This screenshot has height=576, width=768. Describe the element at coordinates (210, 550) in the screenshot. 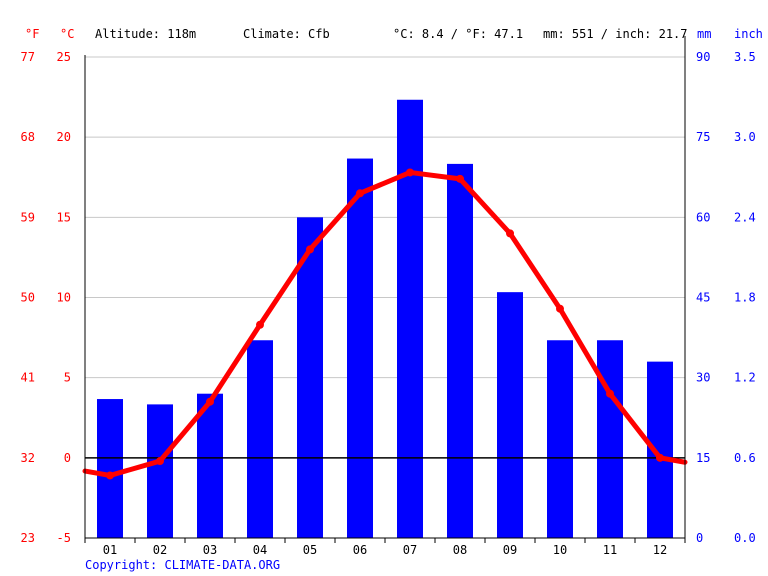

I see `month-label: 03` at that location.